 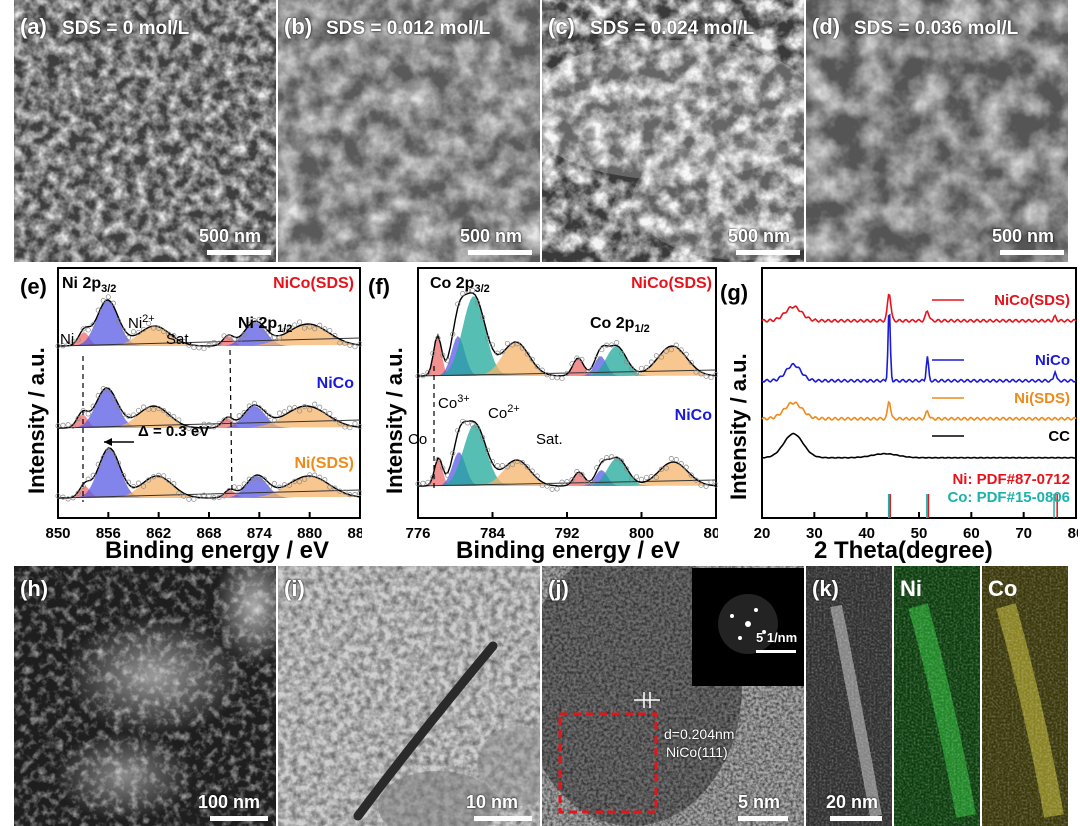 What do you see at coordinates (748, 624) in the screenshot?
I see `fft-inset-j` at bounding box center [748, 624].